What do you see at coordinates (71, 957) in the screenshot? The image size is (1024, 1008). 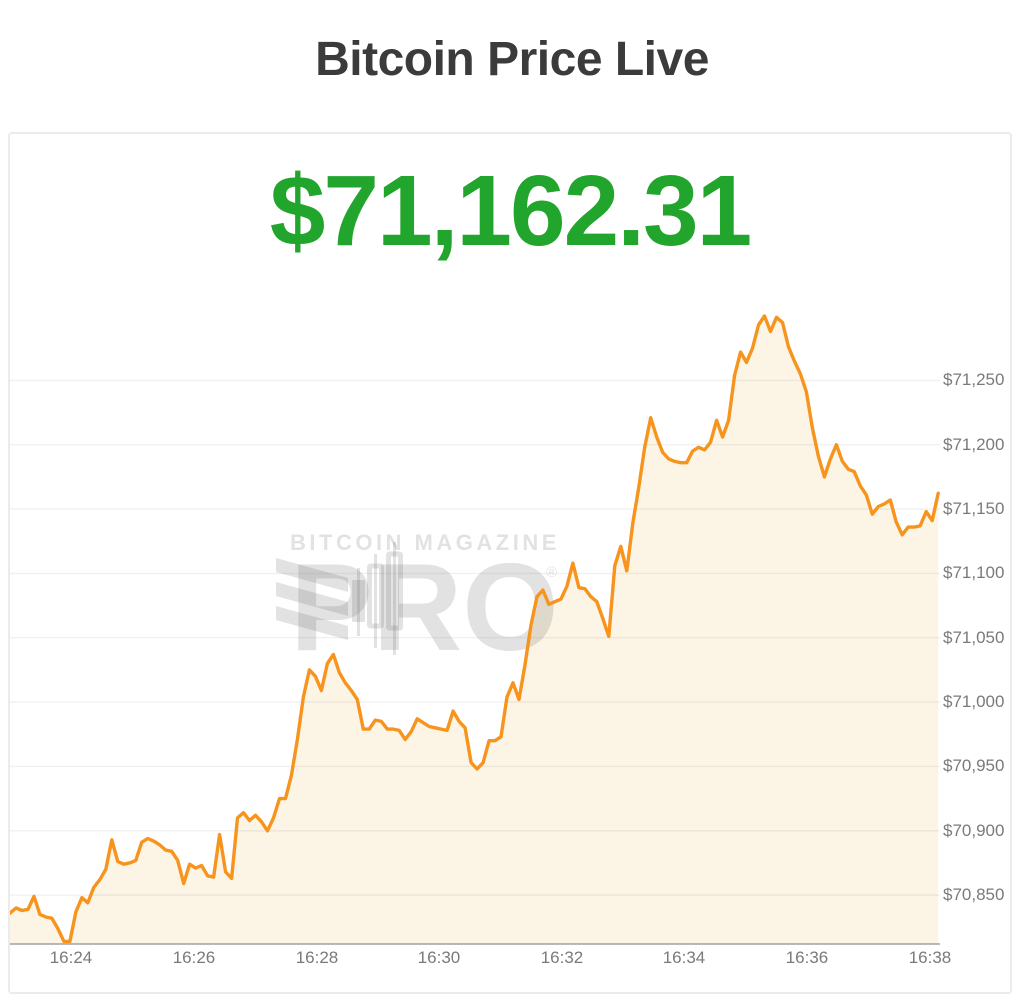 I see `x-axis-label: 16:24` at bounding box center [71, 957].